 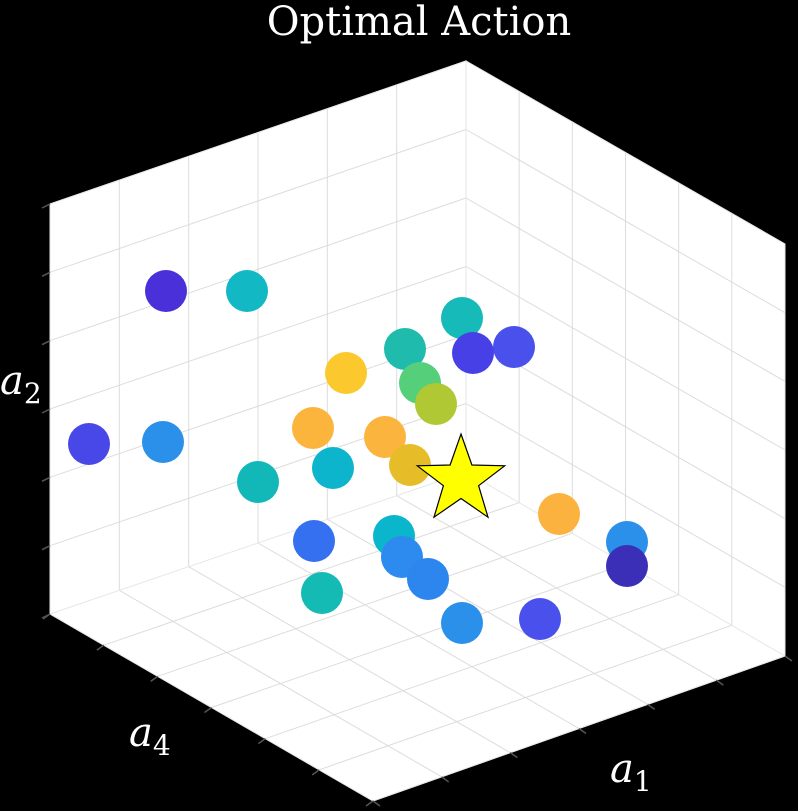 What do you see at coordinates (141, 733) in the screenshot?
I see `axis-label-a4-base: a` at bounding box center [141, 733].